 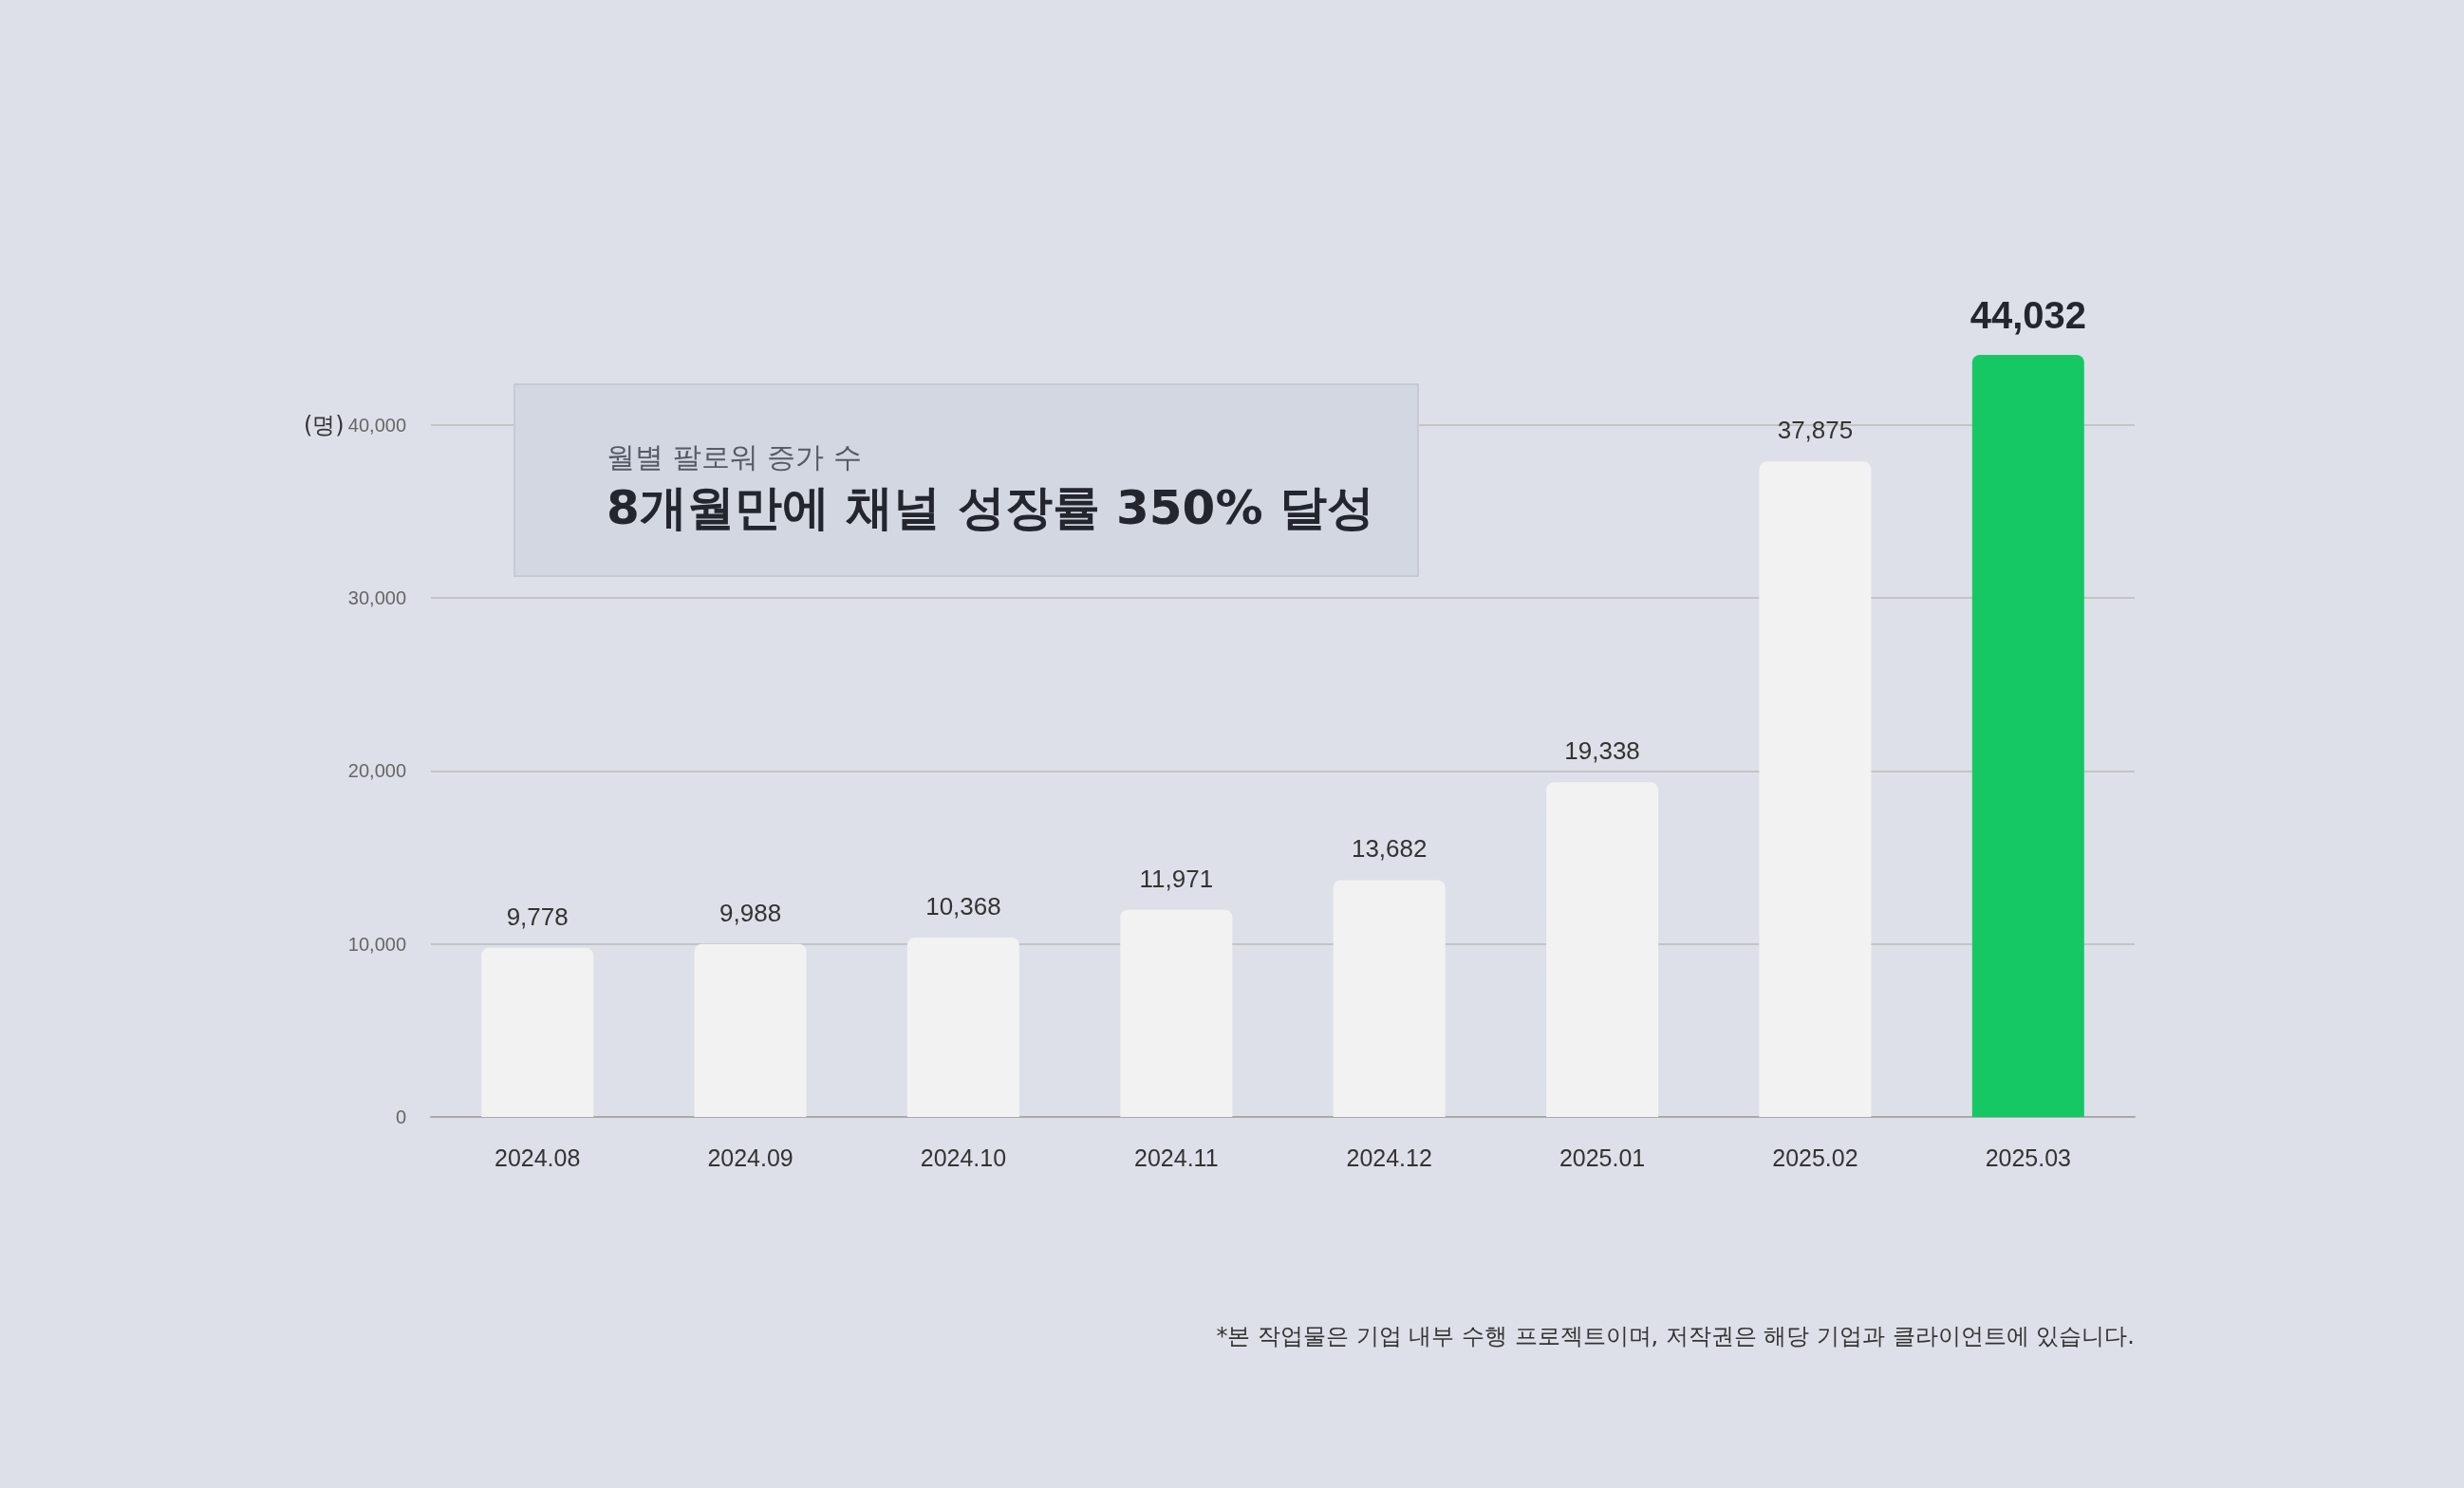 What do you see at coordinates (1389, 1157) in the screenshot?
I see `x-tick-label: 2024.12` at bounding box center [1389, 1157].